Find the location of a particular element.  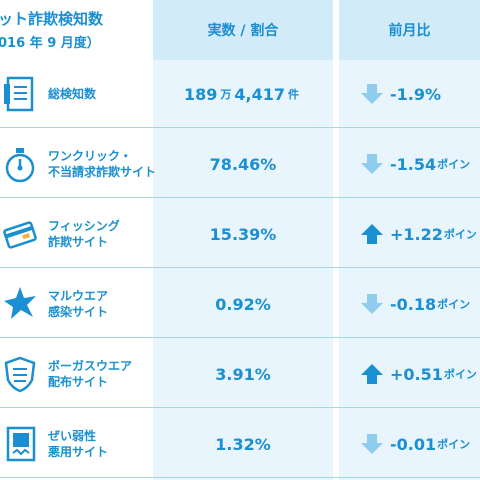

value-number: 78.46% is located at coordinates (243, 164).